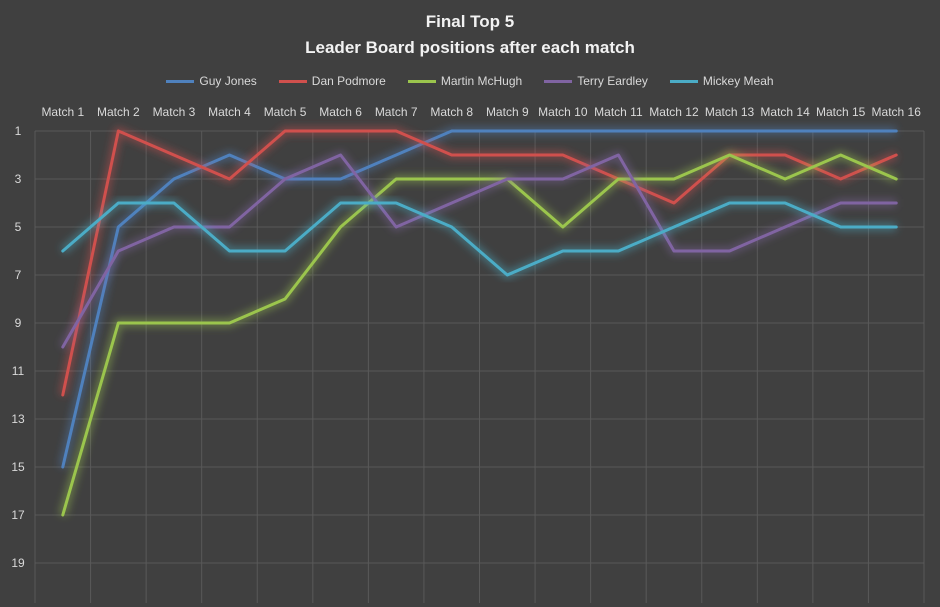 The image size is (940, 607). What do you see at coordinates (674, 112) in the screenshot?
I see `x-tick-label: Match 12` at bounding box center [674, 112].